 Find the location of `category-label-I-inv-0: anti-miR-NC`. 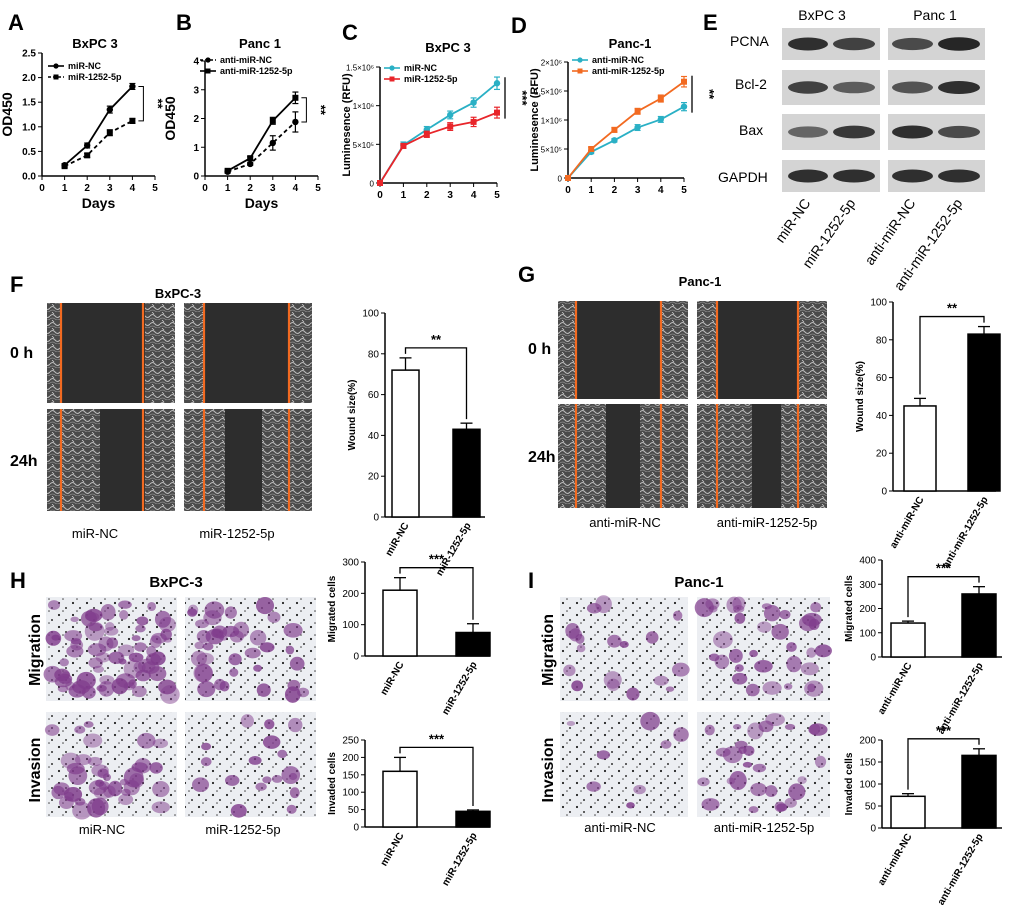

category-label-I-inv-0: anti-miR-NC is located at coordinates (895, 860).